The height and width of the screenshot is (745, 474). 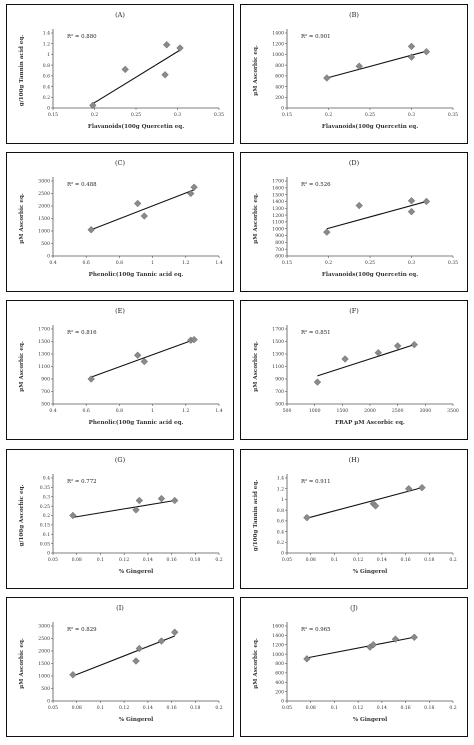 What do you see at coordinates (279, 243) in the screenshot?
I see `y-tick-label: 800` at bounding box center [279, 243].